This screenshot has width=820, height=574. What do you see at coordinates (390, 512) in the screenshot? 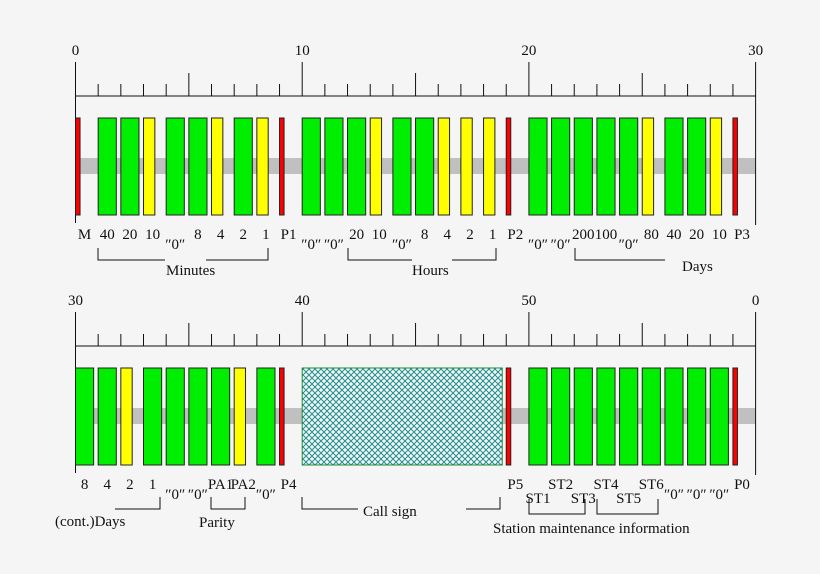
I see `call-sign-group-label: Call sign` at bounding box center [390, 512].